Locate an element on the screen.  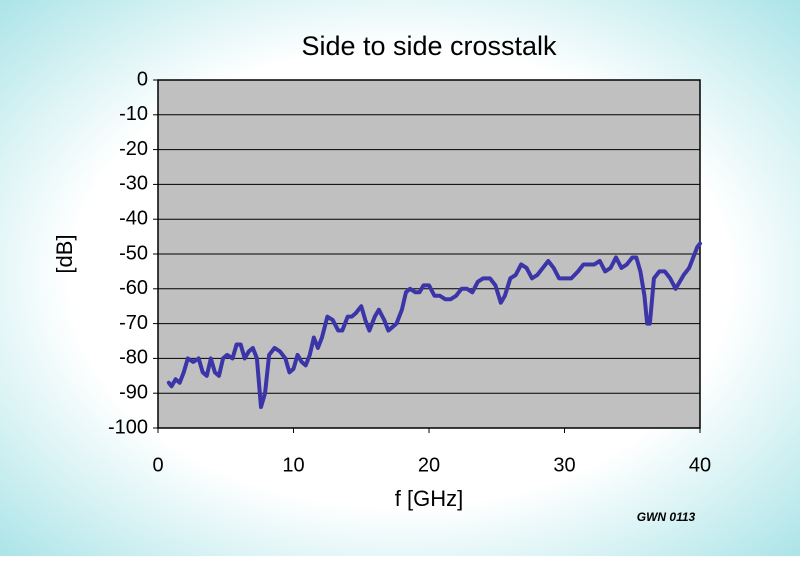
y-tick-label: -10 is located at coordinates (133, 114).